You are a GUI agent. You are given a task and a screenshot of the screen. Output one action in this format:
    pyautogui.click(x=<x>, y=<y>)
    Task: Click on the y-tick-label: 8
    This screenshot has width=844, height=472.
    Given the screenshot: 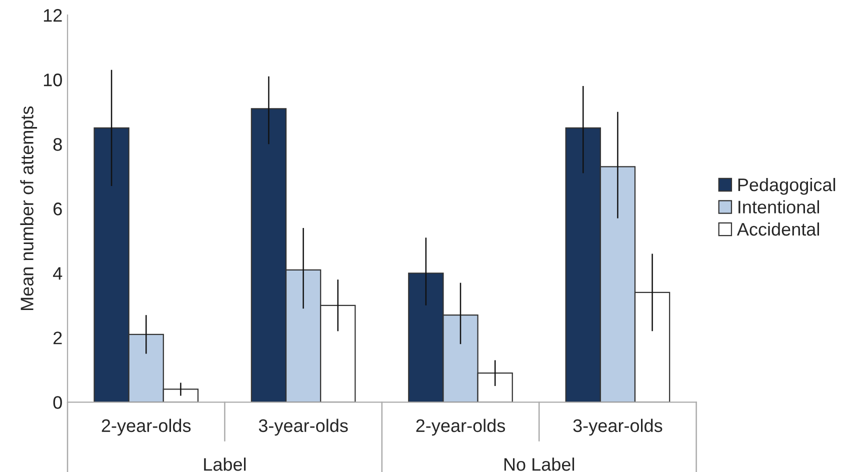 What is the action you would take?
    pyautogui.click(x=57, y=144)
    